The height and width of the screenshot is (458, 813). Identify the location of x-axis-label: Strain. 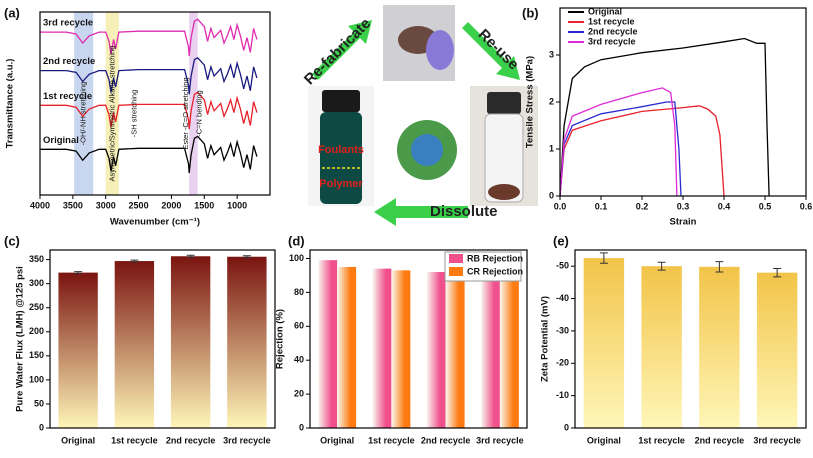
(683, 222).